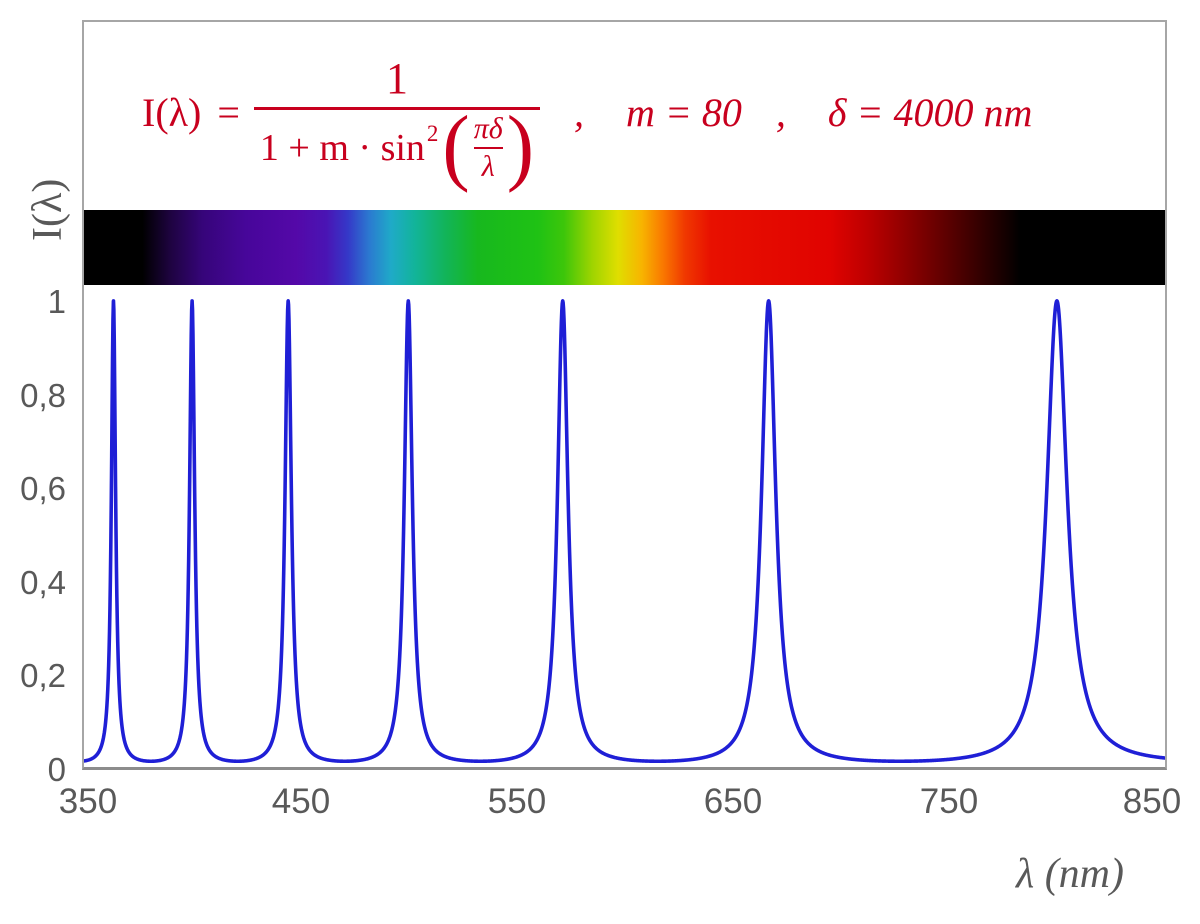 The image size is (1200, 924). I want to click on x-tick-label: 650, so click(733, 801).